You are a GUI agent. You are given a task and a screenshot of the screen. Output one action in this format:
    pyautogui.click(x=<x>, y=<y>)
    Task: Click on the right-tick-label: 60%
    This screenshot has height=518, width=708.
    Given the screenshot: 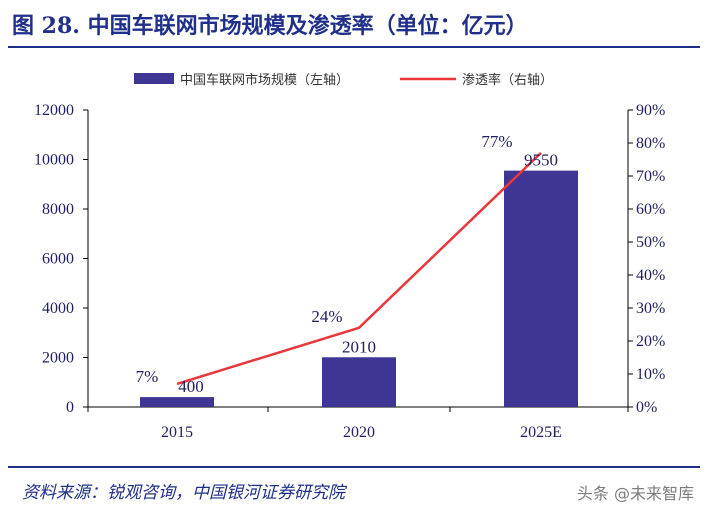 What is the action you would take?
    pyautogui.click(x=650, y=209)
    